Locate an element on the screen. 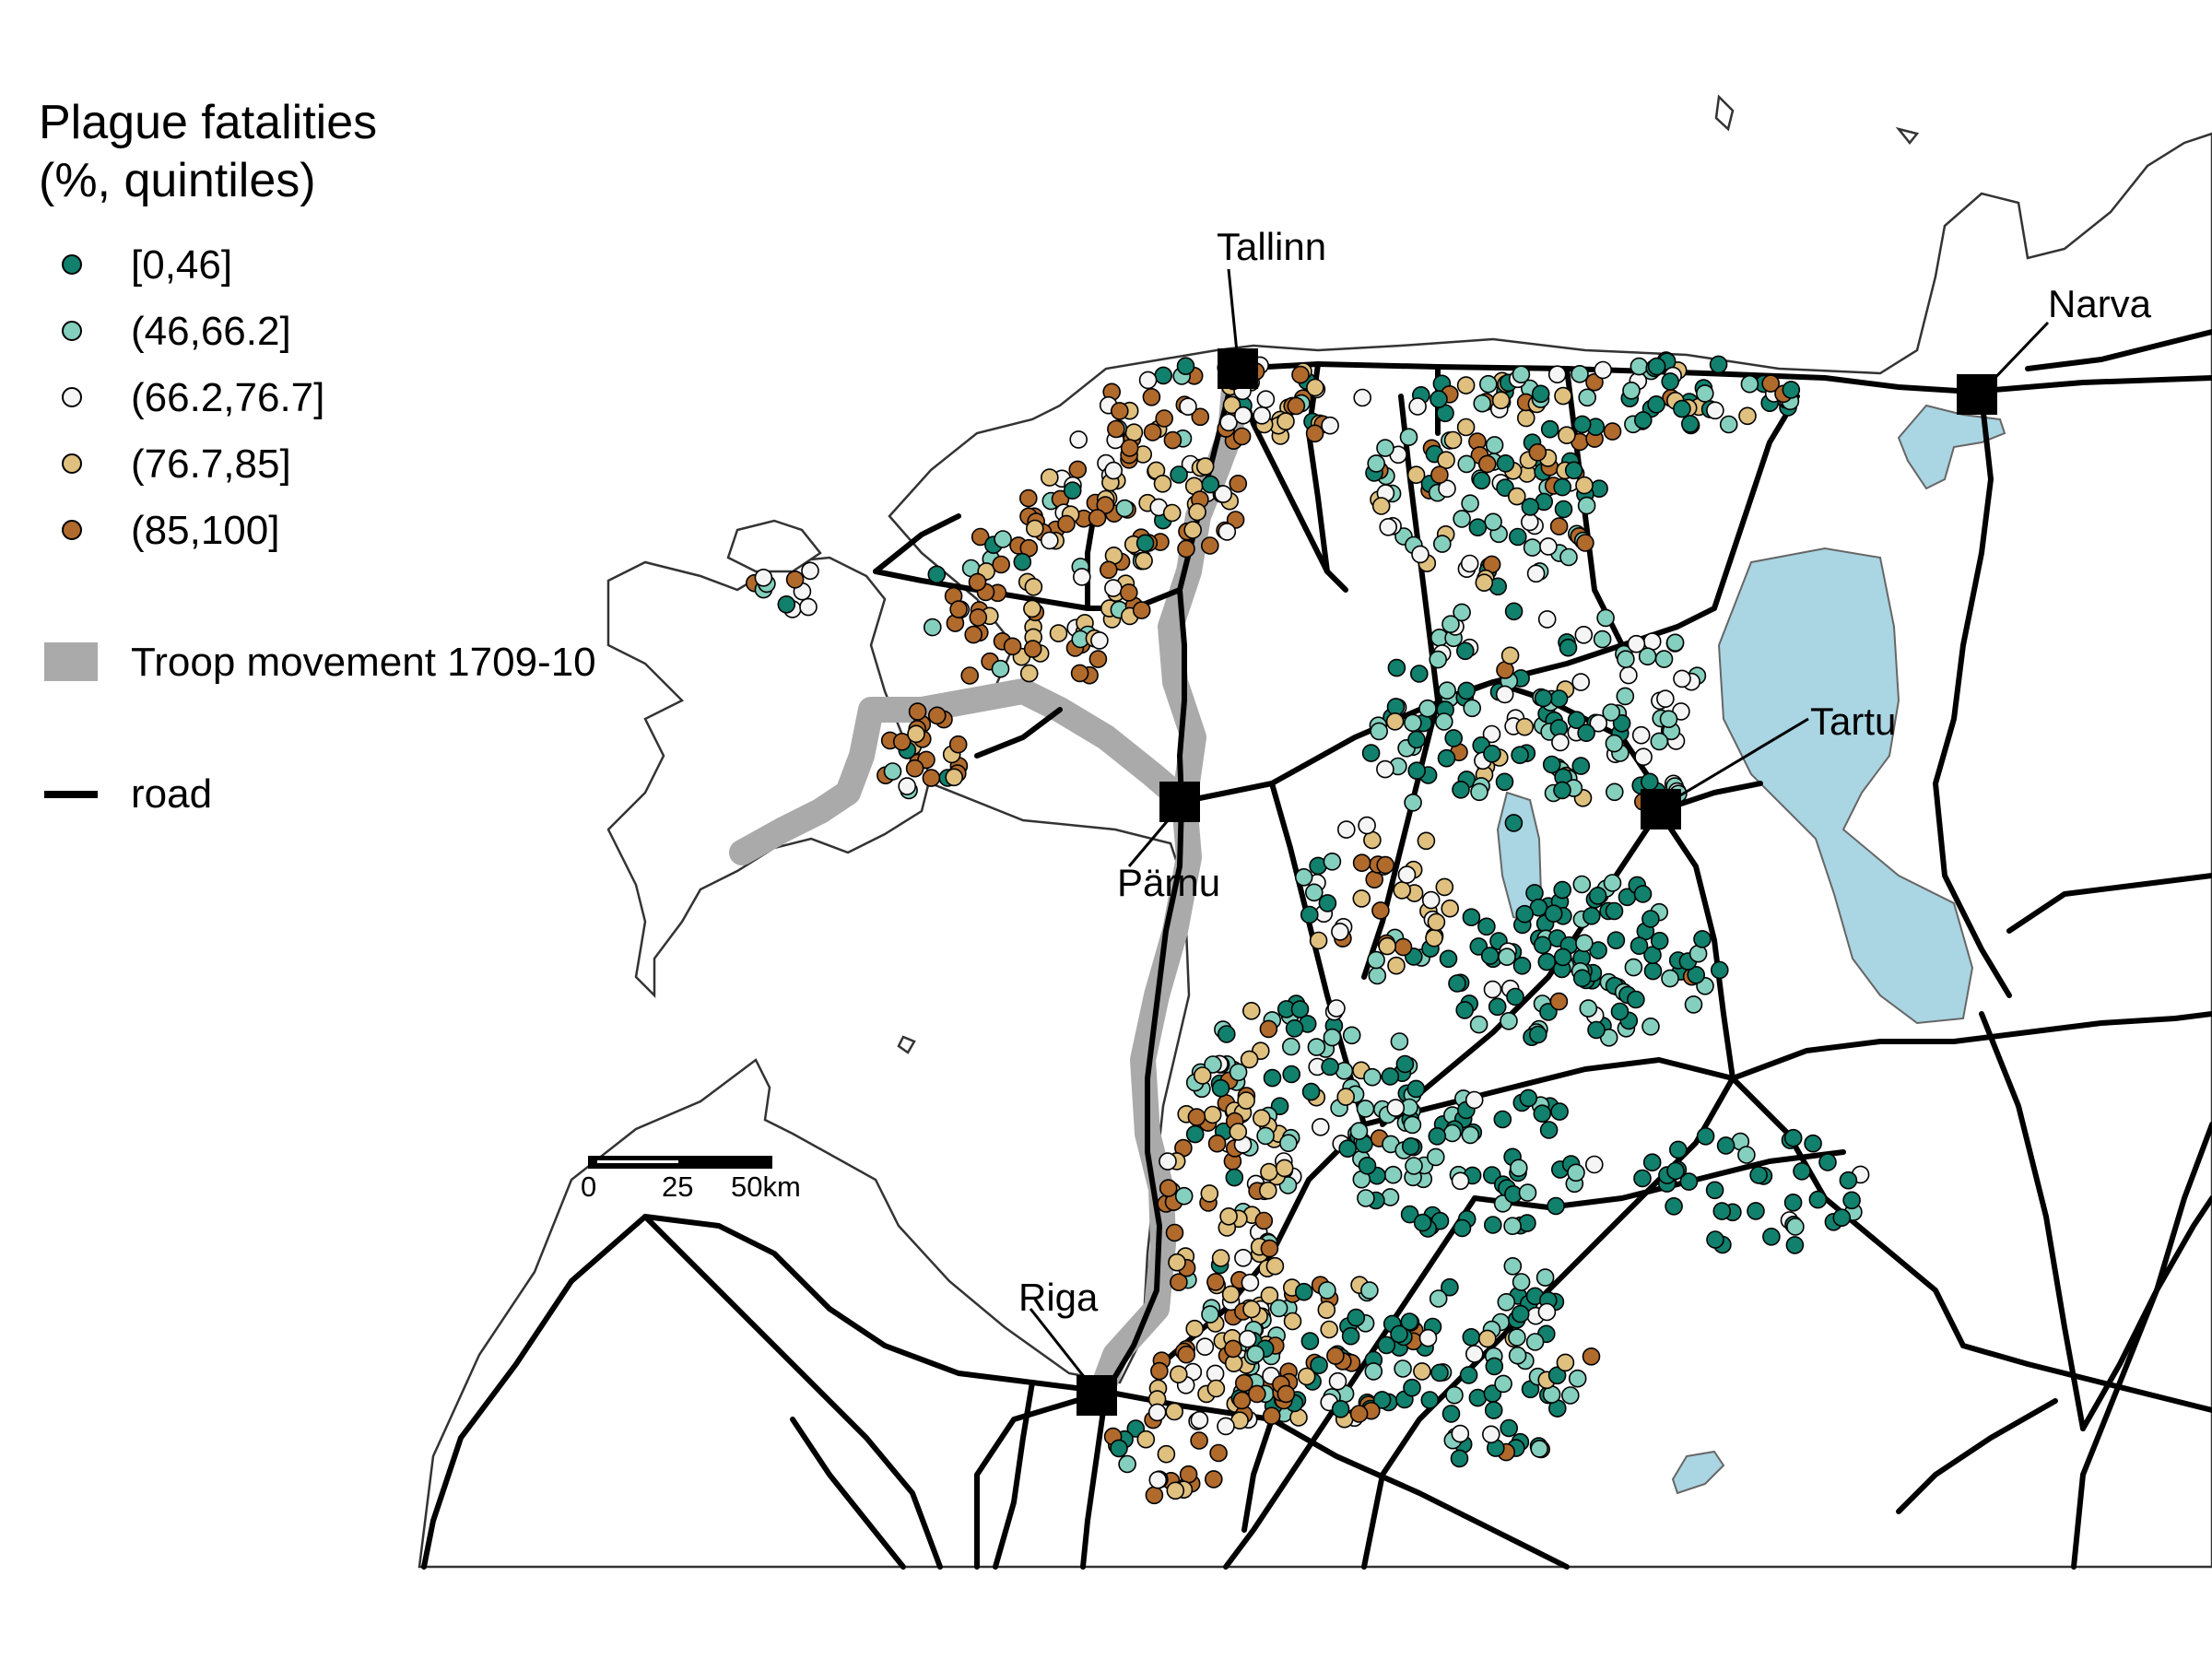 Image resolution: width=2212 pixels, height=1659 pixels. legend-title: Plague fatalities is located at coordinates (208, 122).